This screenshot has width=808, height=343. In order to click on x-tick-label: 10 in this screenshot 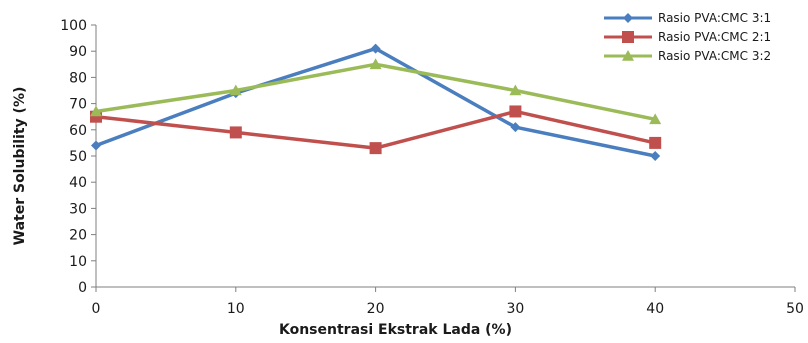, I will do `click(236, 309)`.